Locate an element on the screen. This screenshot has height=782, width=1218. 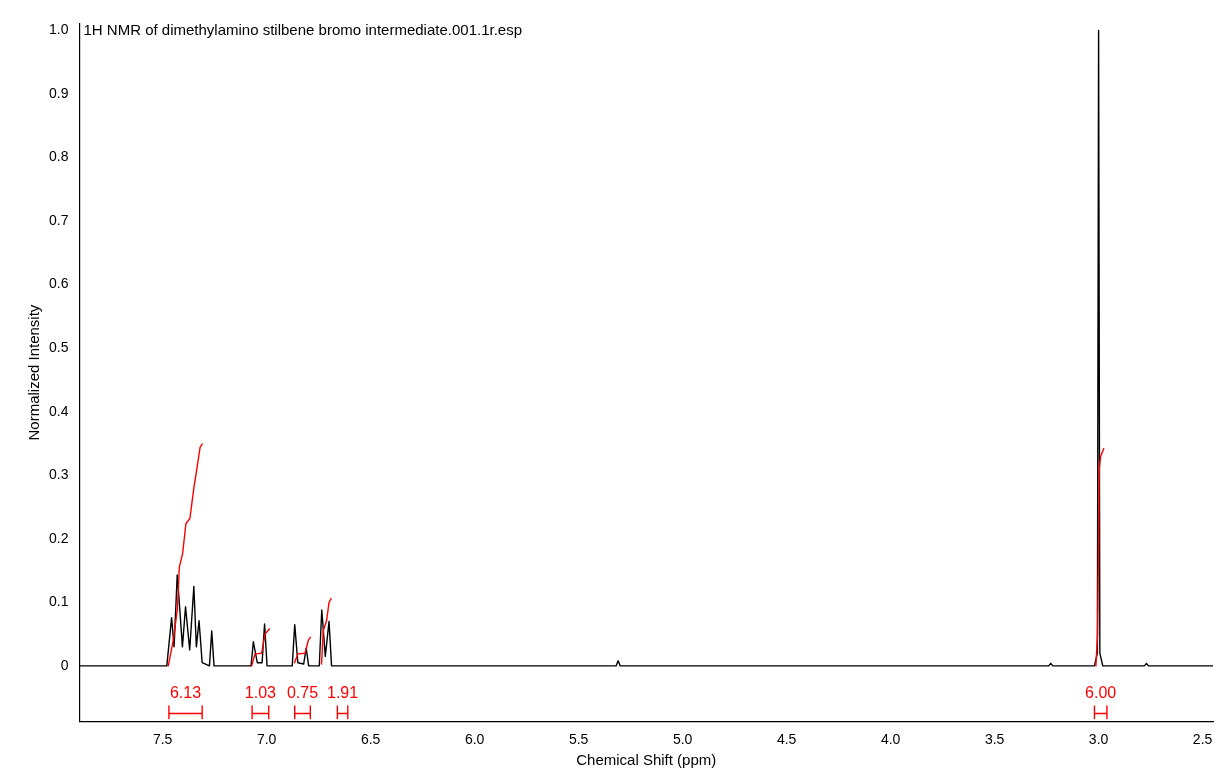
y-axis-title: Normalized Intensity is located at coordinates (34, 372).